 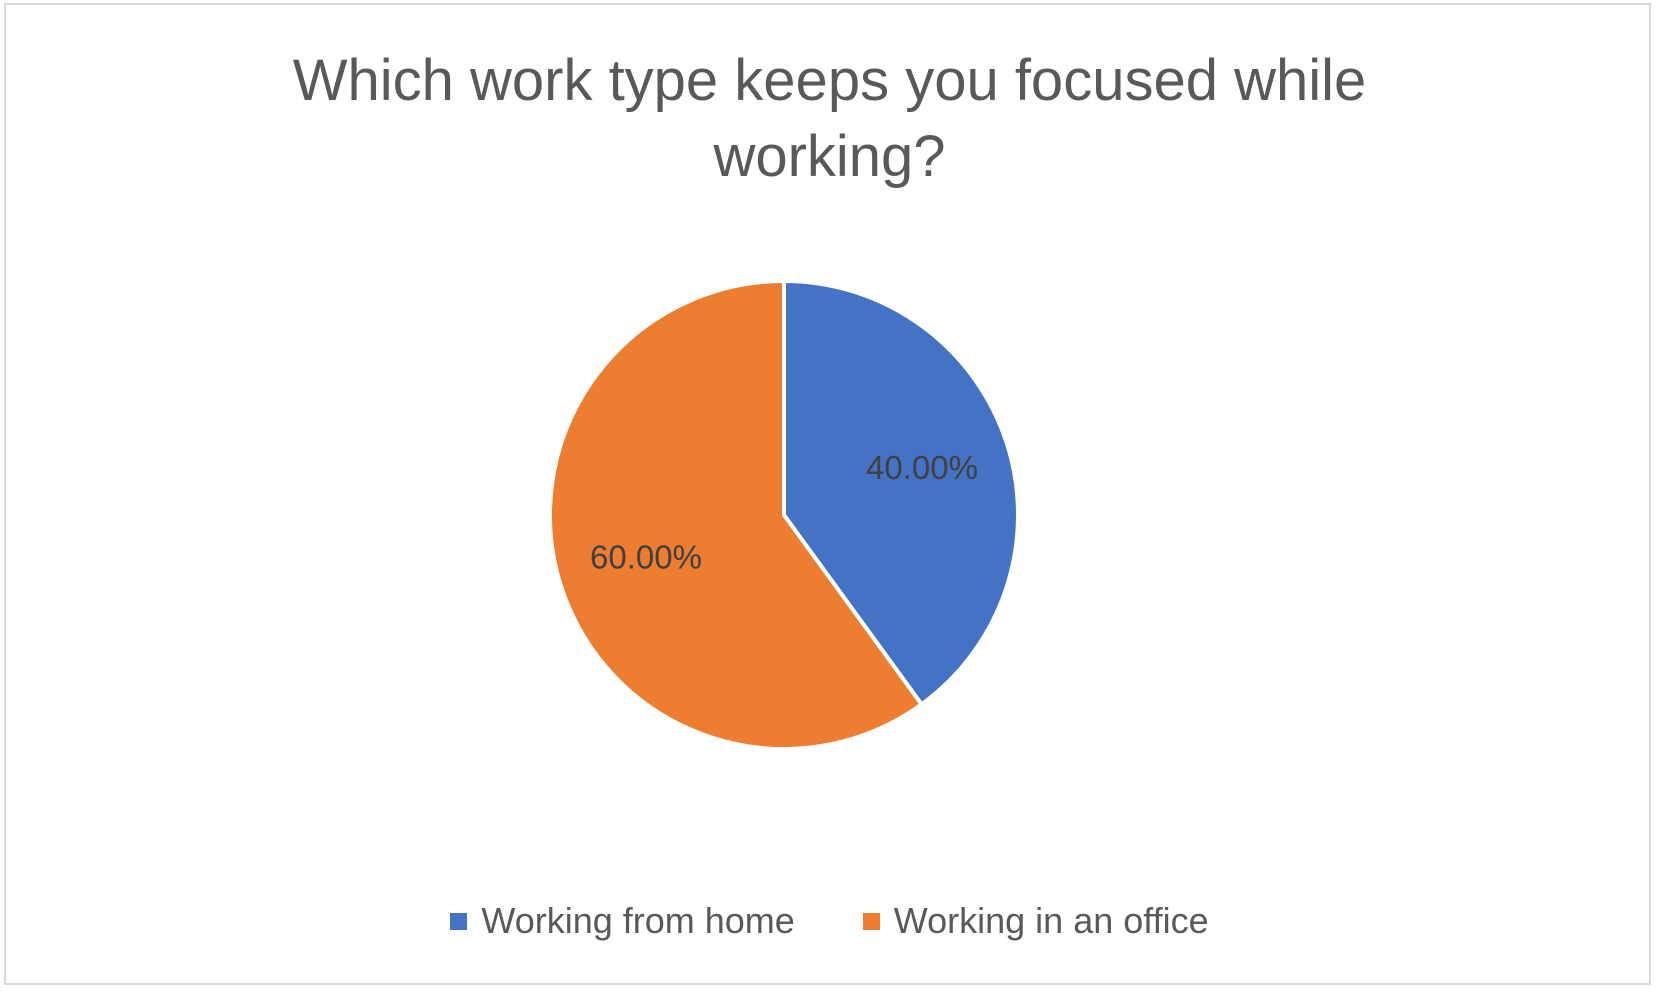 I want to click on pie-slices, so click(x=784, y=515).